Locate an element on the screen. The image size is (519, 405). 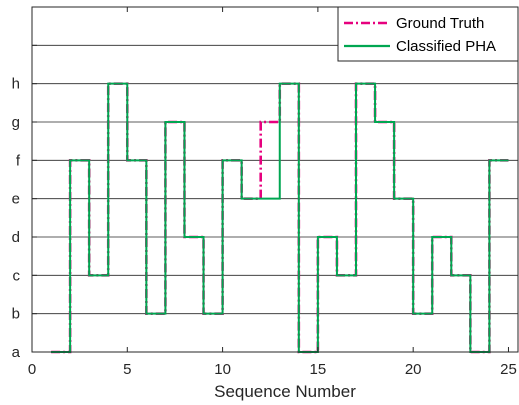
y-tick-label-a: a is located at coordinates (16, 352).